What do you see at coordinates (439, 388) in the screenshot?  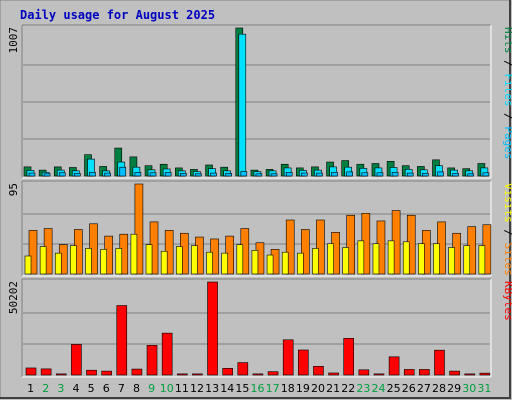 I see `day-label: 28` at bounding box center [439, 388].